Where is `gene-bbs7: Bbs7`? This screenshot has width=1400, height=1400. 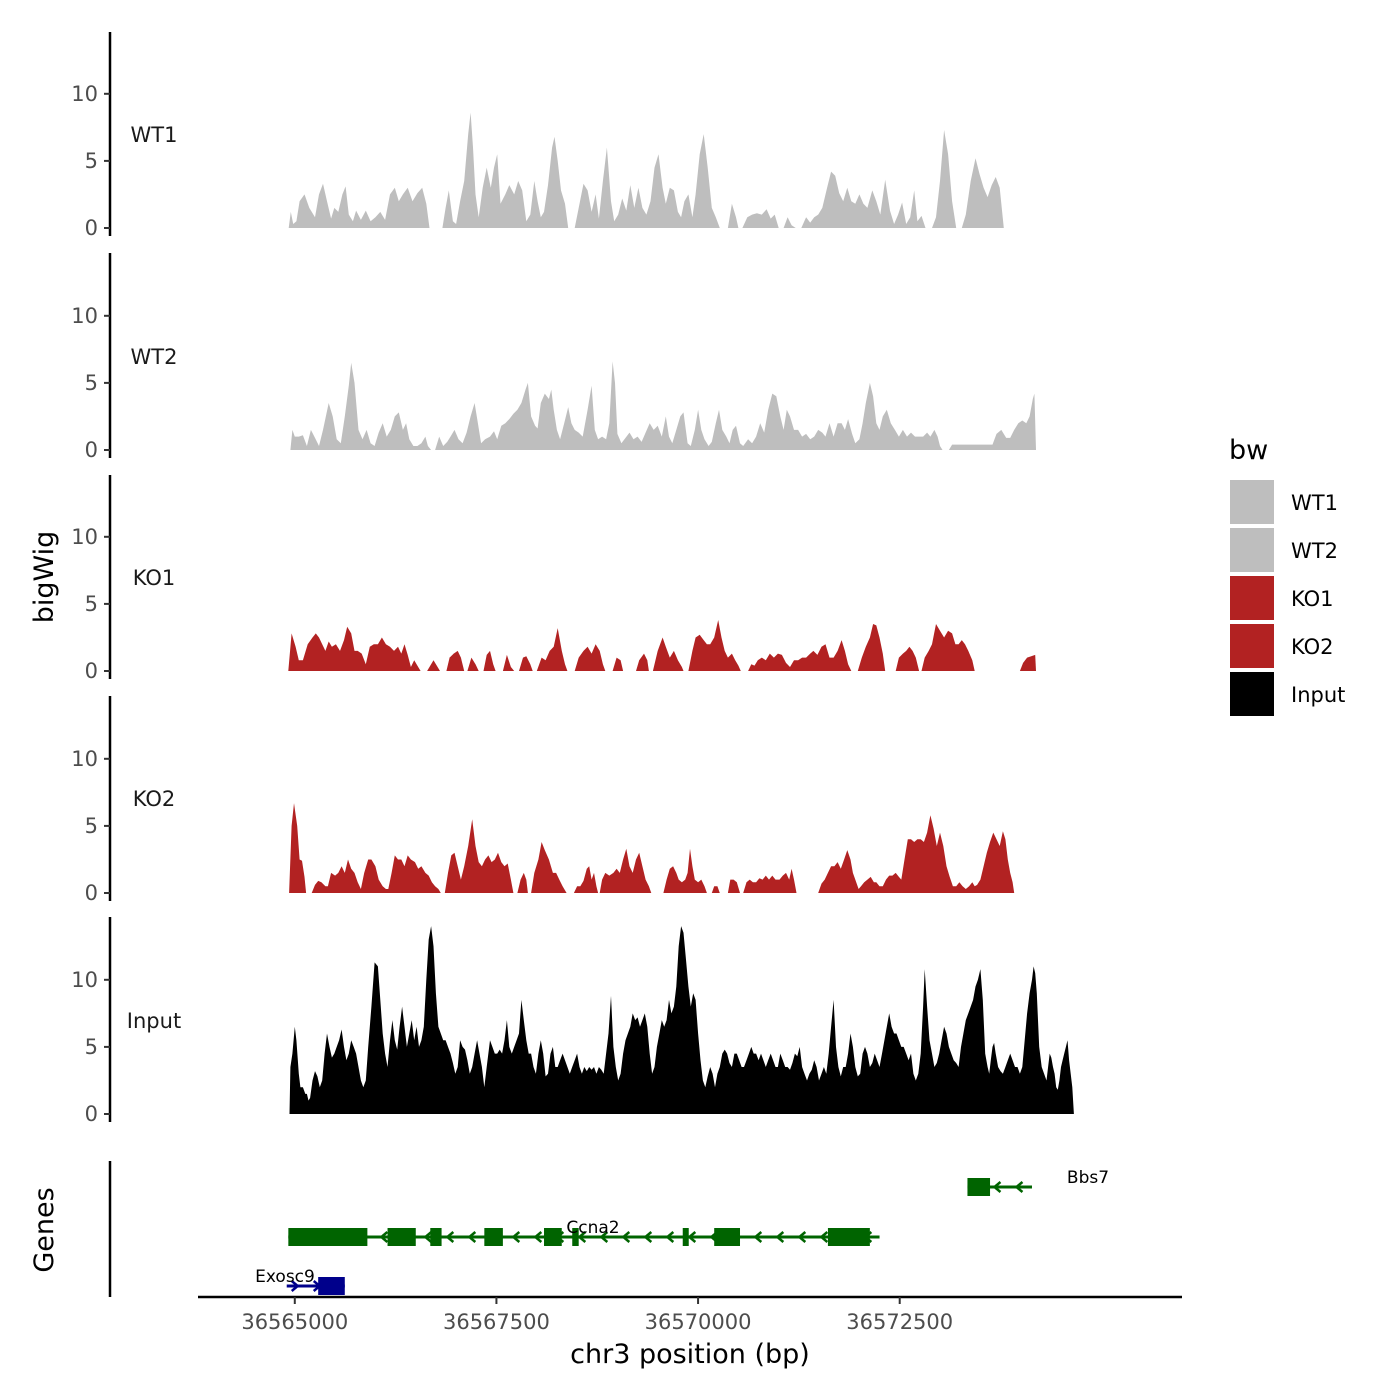 gene-bbs7: Bbs7 is located at coordinates (1038, 1182).